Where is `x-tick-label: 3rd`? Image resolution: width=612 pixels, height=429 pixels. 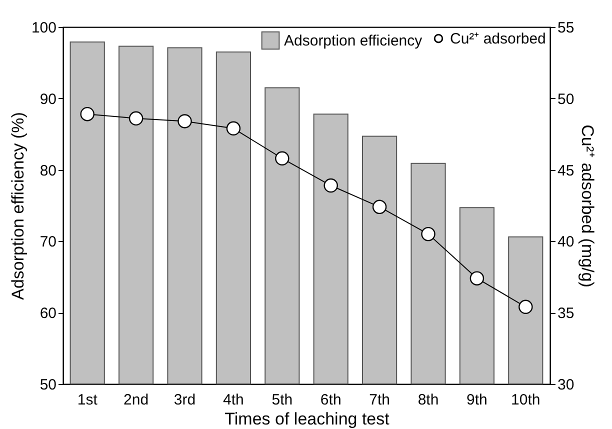
x-tick-label: 3rd is located at coordinates (185, 400).